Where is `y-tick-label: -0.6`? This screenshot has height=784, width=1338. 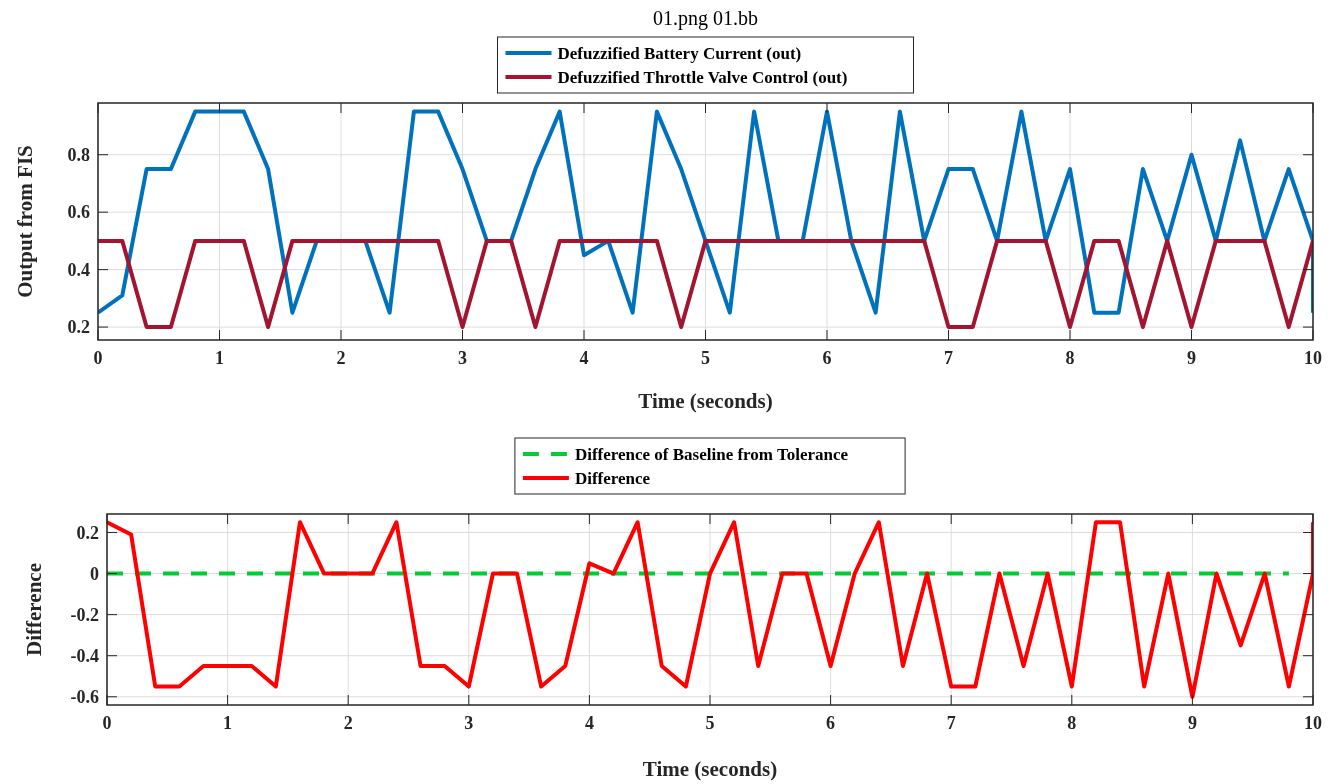
y-tick-label: -0.6 is located at coordinates (84, 697).